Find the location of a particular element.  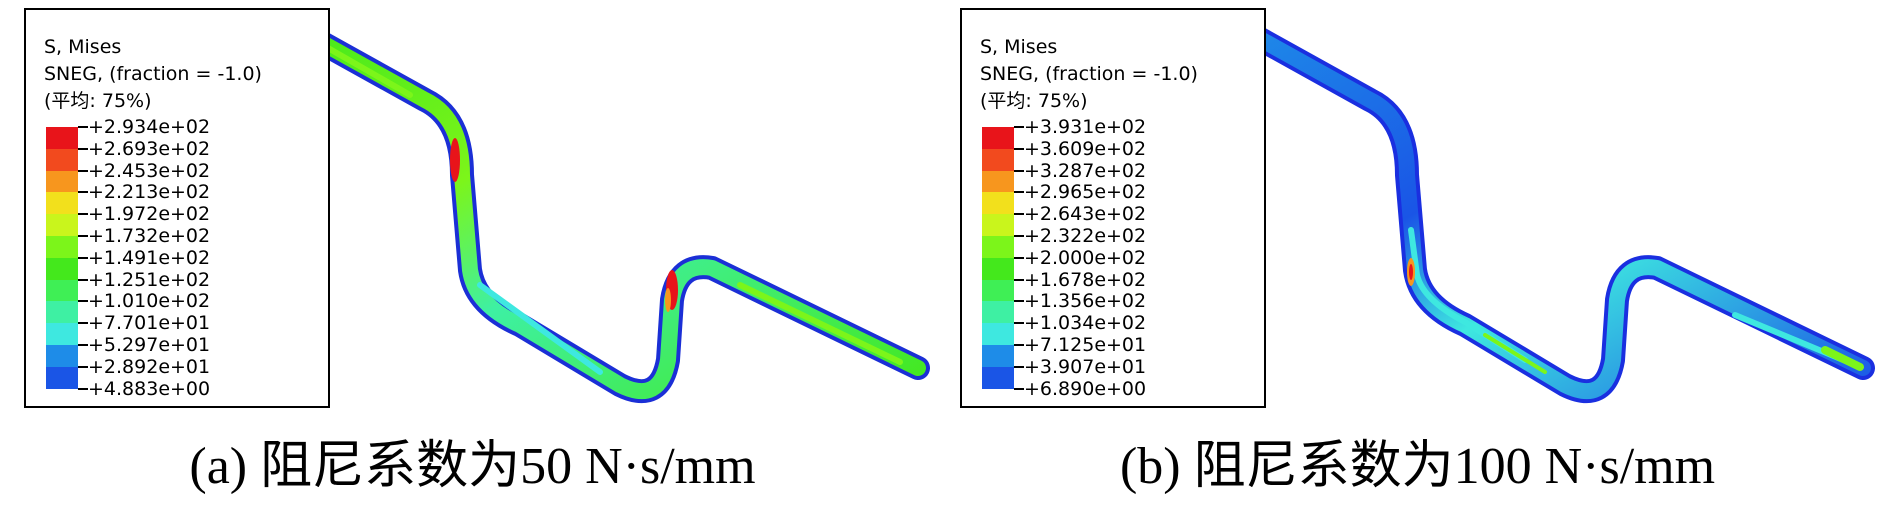

scale-value-label: +2.934e+02 is located at coordinates (149, 127).